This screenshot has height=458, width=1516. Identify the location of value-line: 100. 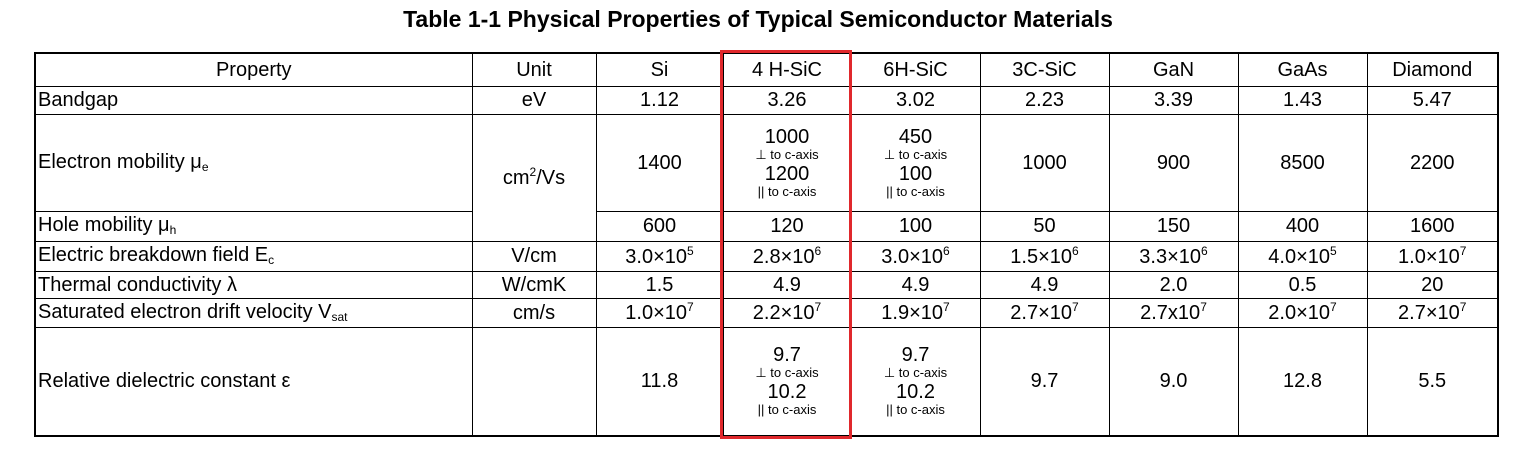
(915, 173).